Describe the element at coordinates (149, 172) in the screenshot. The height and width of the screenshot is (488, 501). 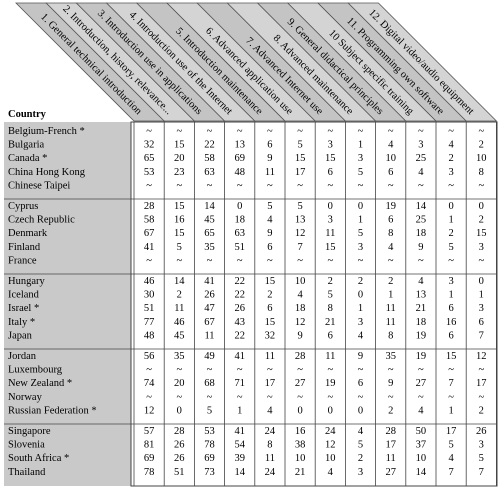
I see `cell-value: 53` at that location.